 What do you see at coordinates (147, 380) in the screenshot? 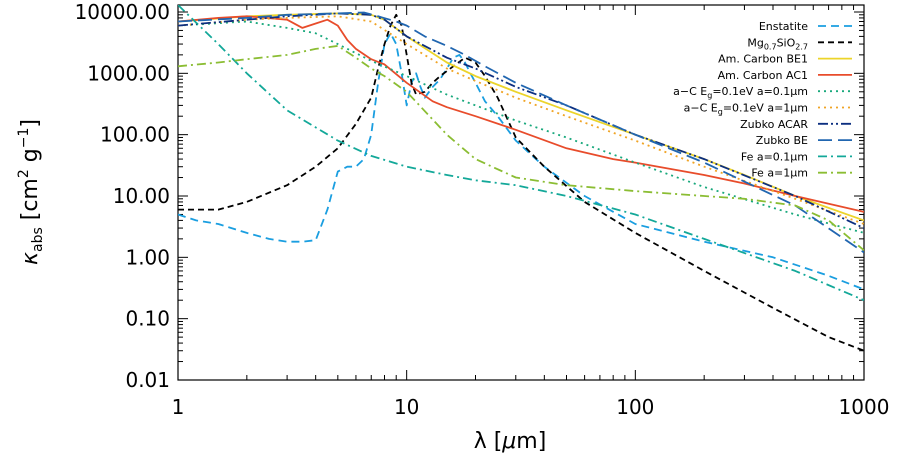
I see `y-tick-label: 0.01` at bounding box center [147, 380].